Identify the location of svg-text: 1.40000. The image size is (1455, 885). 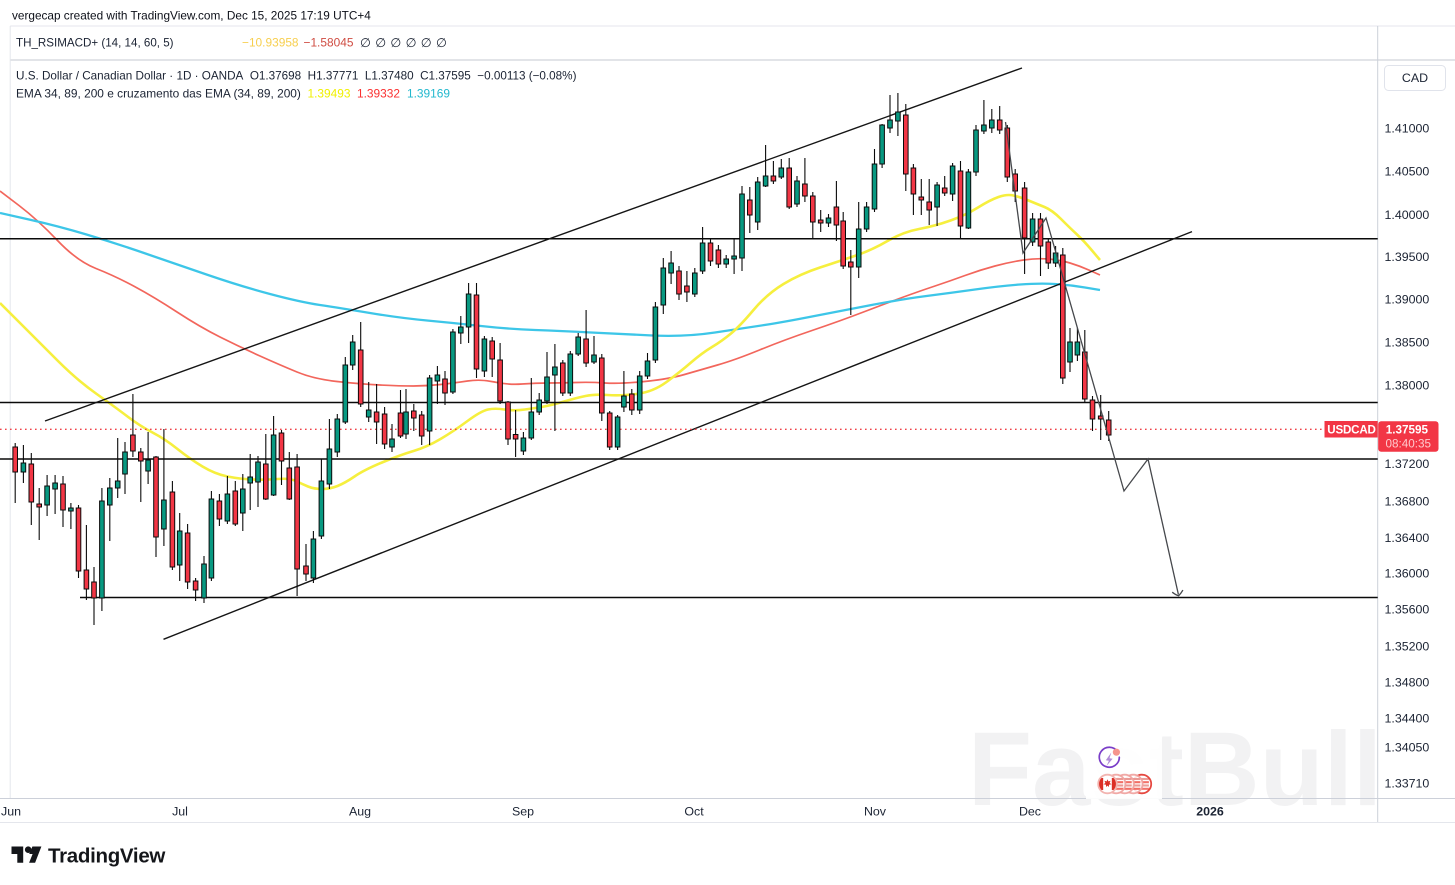
(1407, 215).